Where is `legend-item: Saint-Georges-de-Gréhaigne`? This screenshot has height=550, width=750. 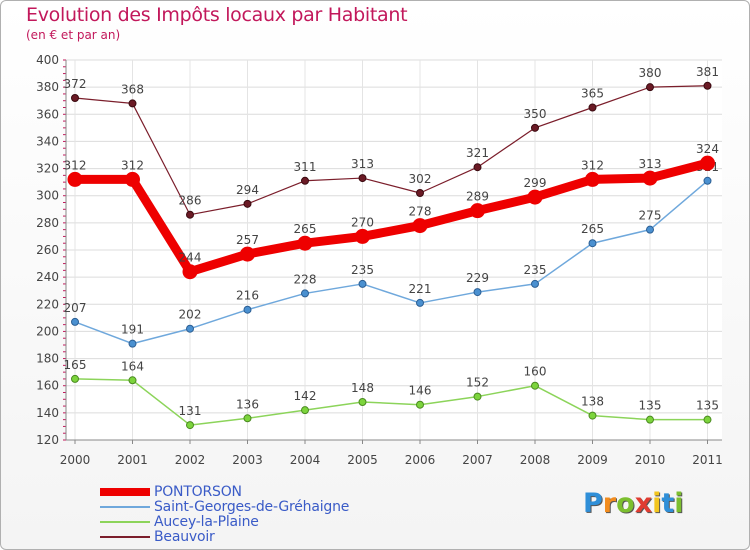 legend-item: Saint-Georges-de-Gréhaigne is located at coordinates (225, 506).